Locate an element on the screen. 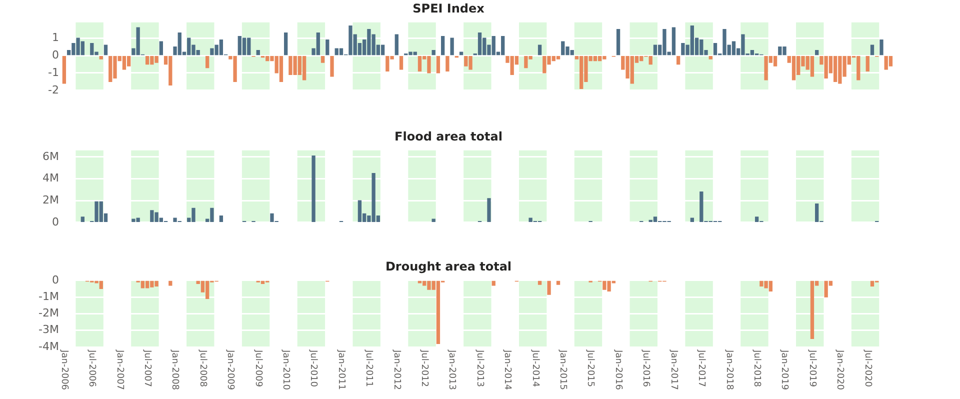  x-tick-label: Jan-2006 is located at coordinates (63, 369).